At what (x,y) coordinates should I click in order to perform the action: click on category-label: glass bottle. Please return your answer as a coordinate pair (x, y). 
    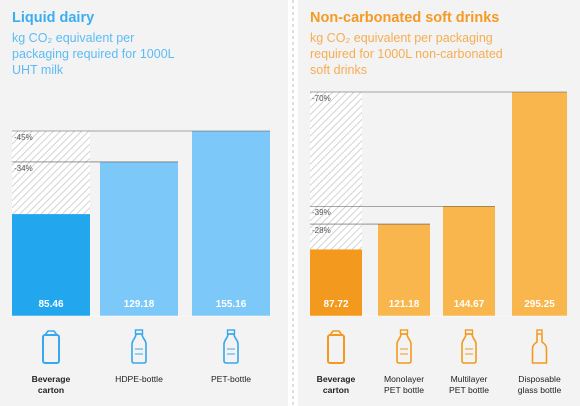
    Looking at the image, I should click on (540, 390).